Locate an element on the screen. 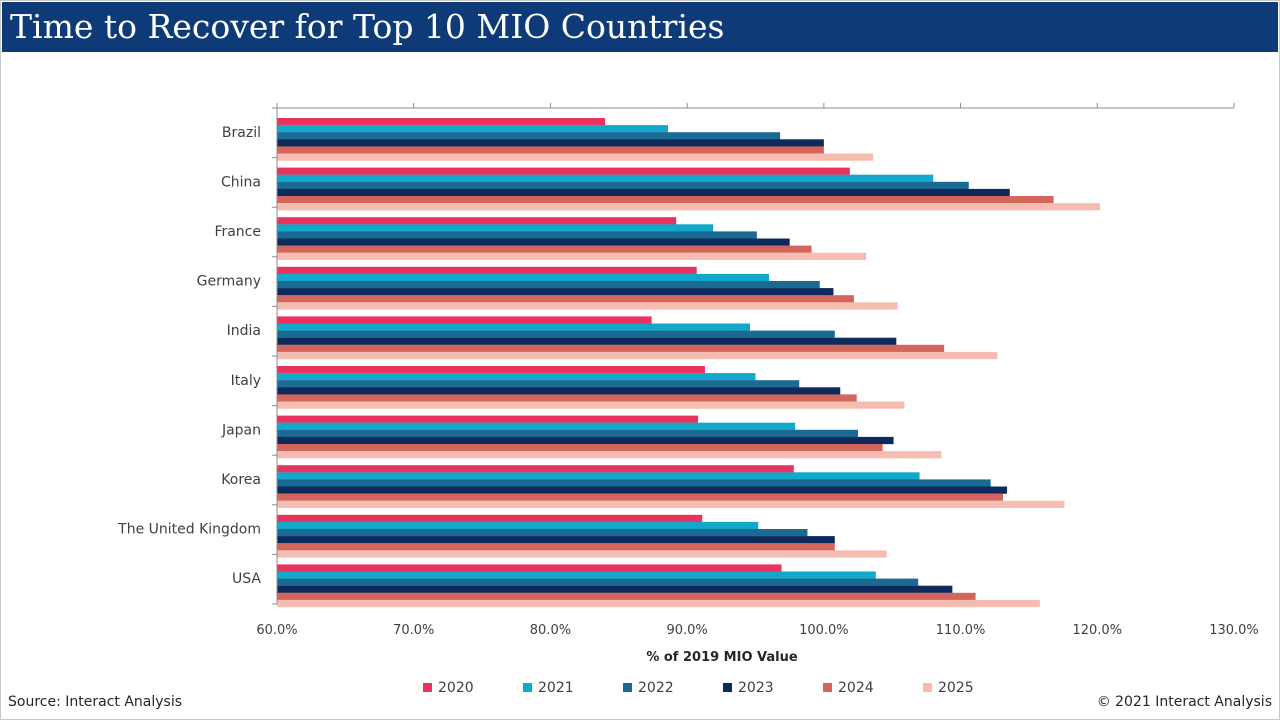 The height and width of the screenshot is (720, 1280). bar-usa-2024 is located at coordinates (626, 596).